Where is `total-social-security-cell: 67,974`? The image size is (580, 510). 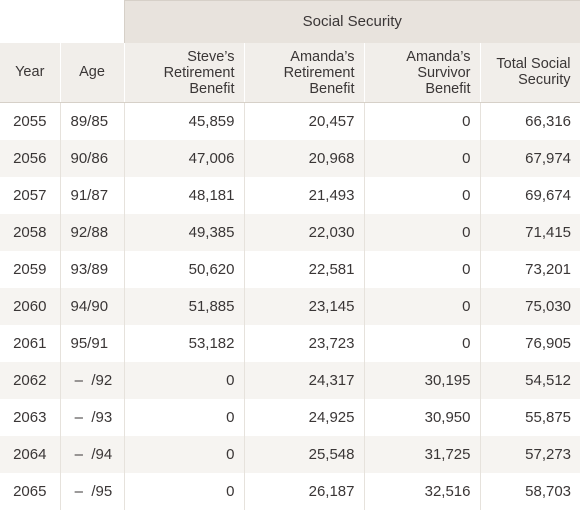
total-social-security-cell: 67,974 is located at coordinates (530, 158).